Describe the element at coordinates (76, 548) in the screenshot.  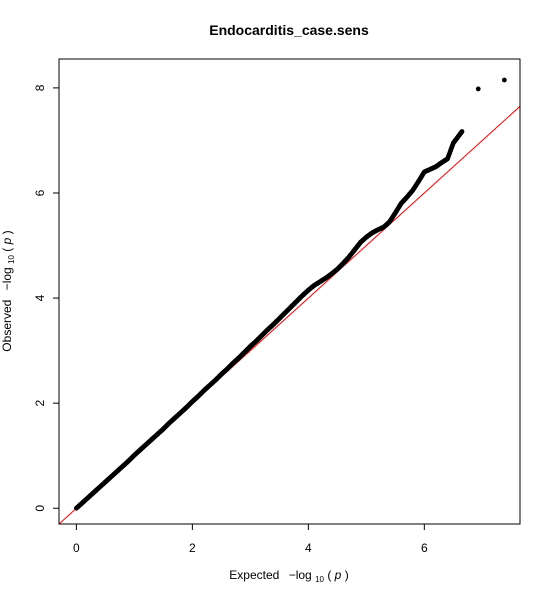
I see `x-tick-label: 0` at that location.